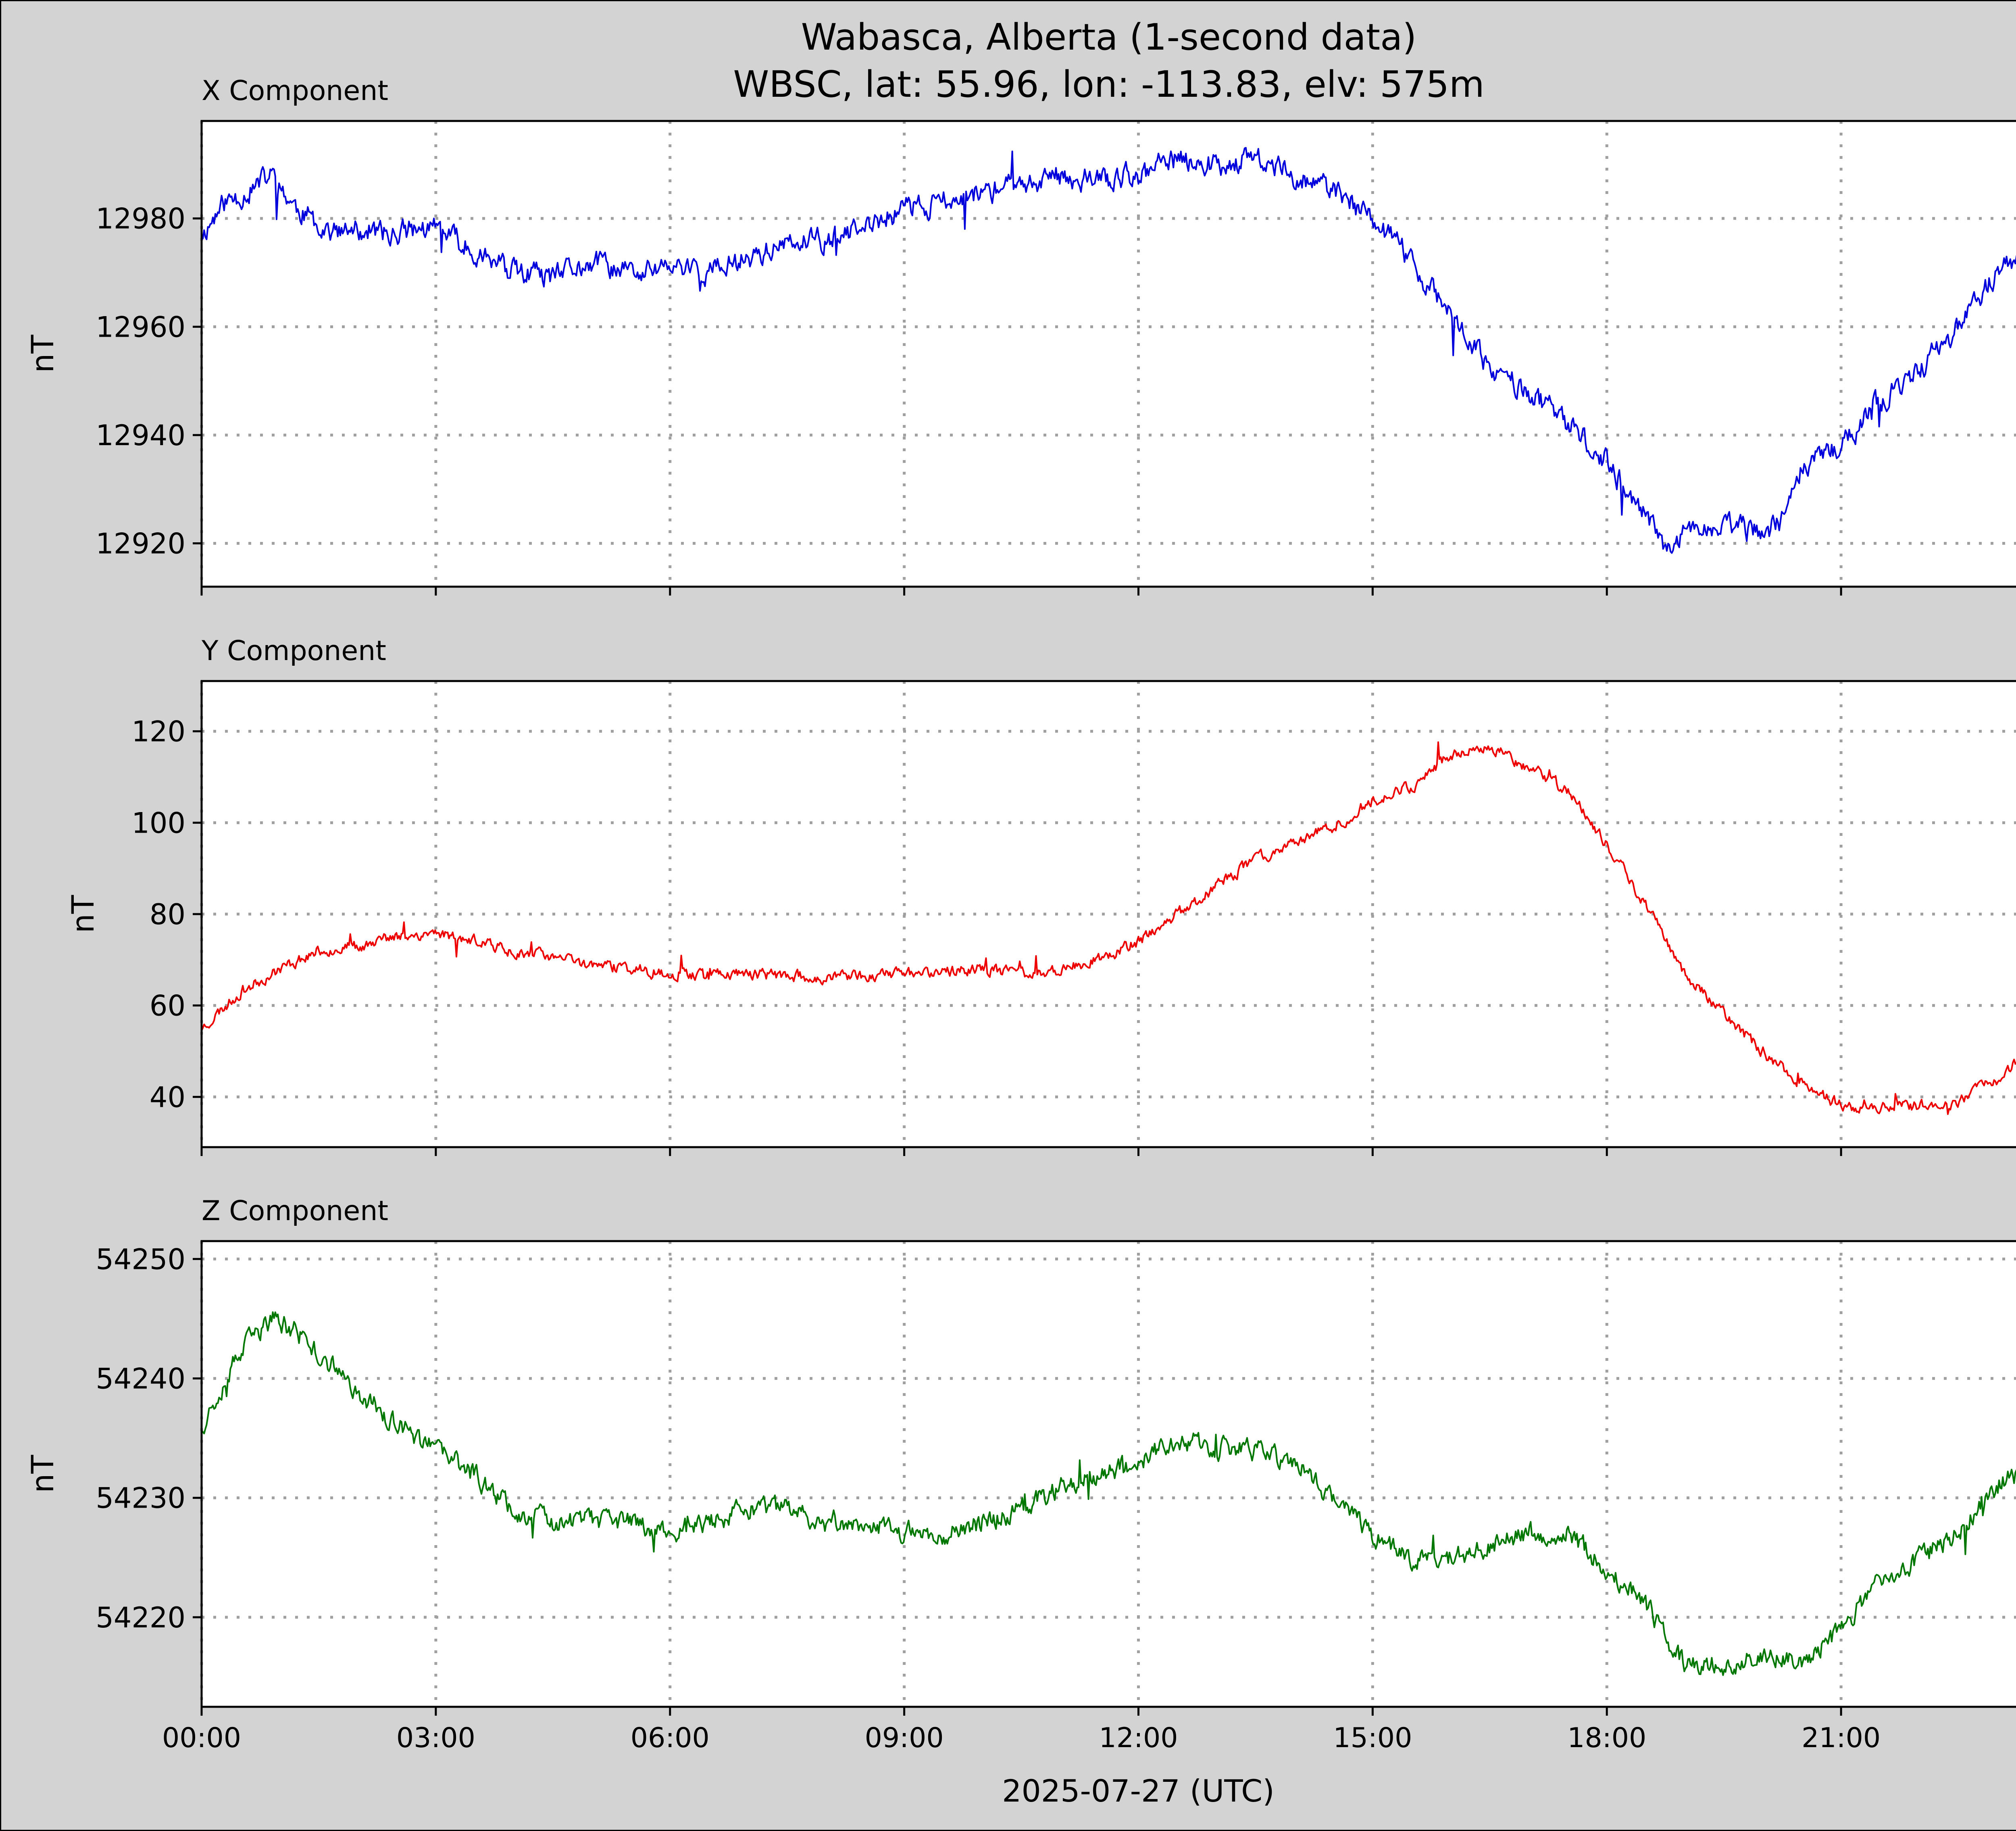 The image size is (2016, 1831). Describe the element at coordinates (83, 914) in the screenshot. I see `y-ylabel: nT` at that location.